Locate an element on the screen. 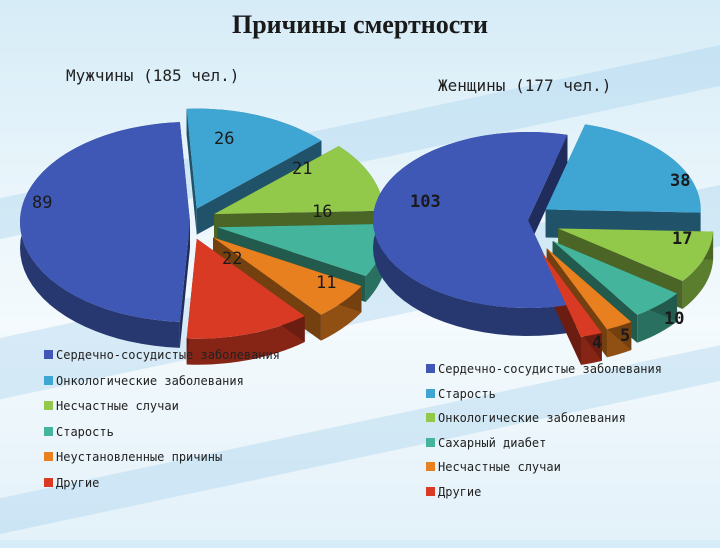  pie-0-value-label-5: 22 is located at coordinates (232, 259).